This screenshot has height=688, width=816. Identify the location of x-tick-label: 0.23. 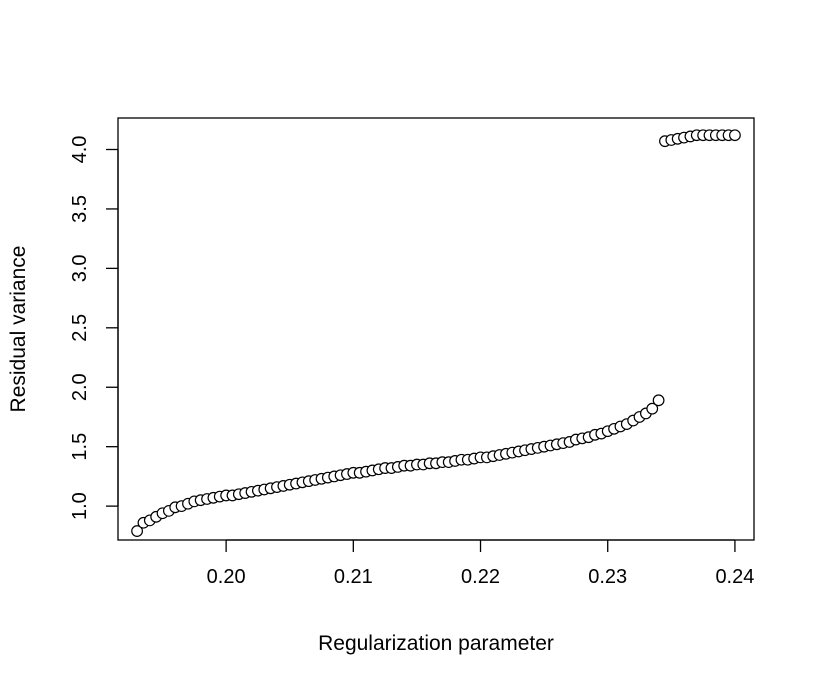
(607, 577).